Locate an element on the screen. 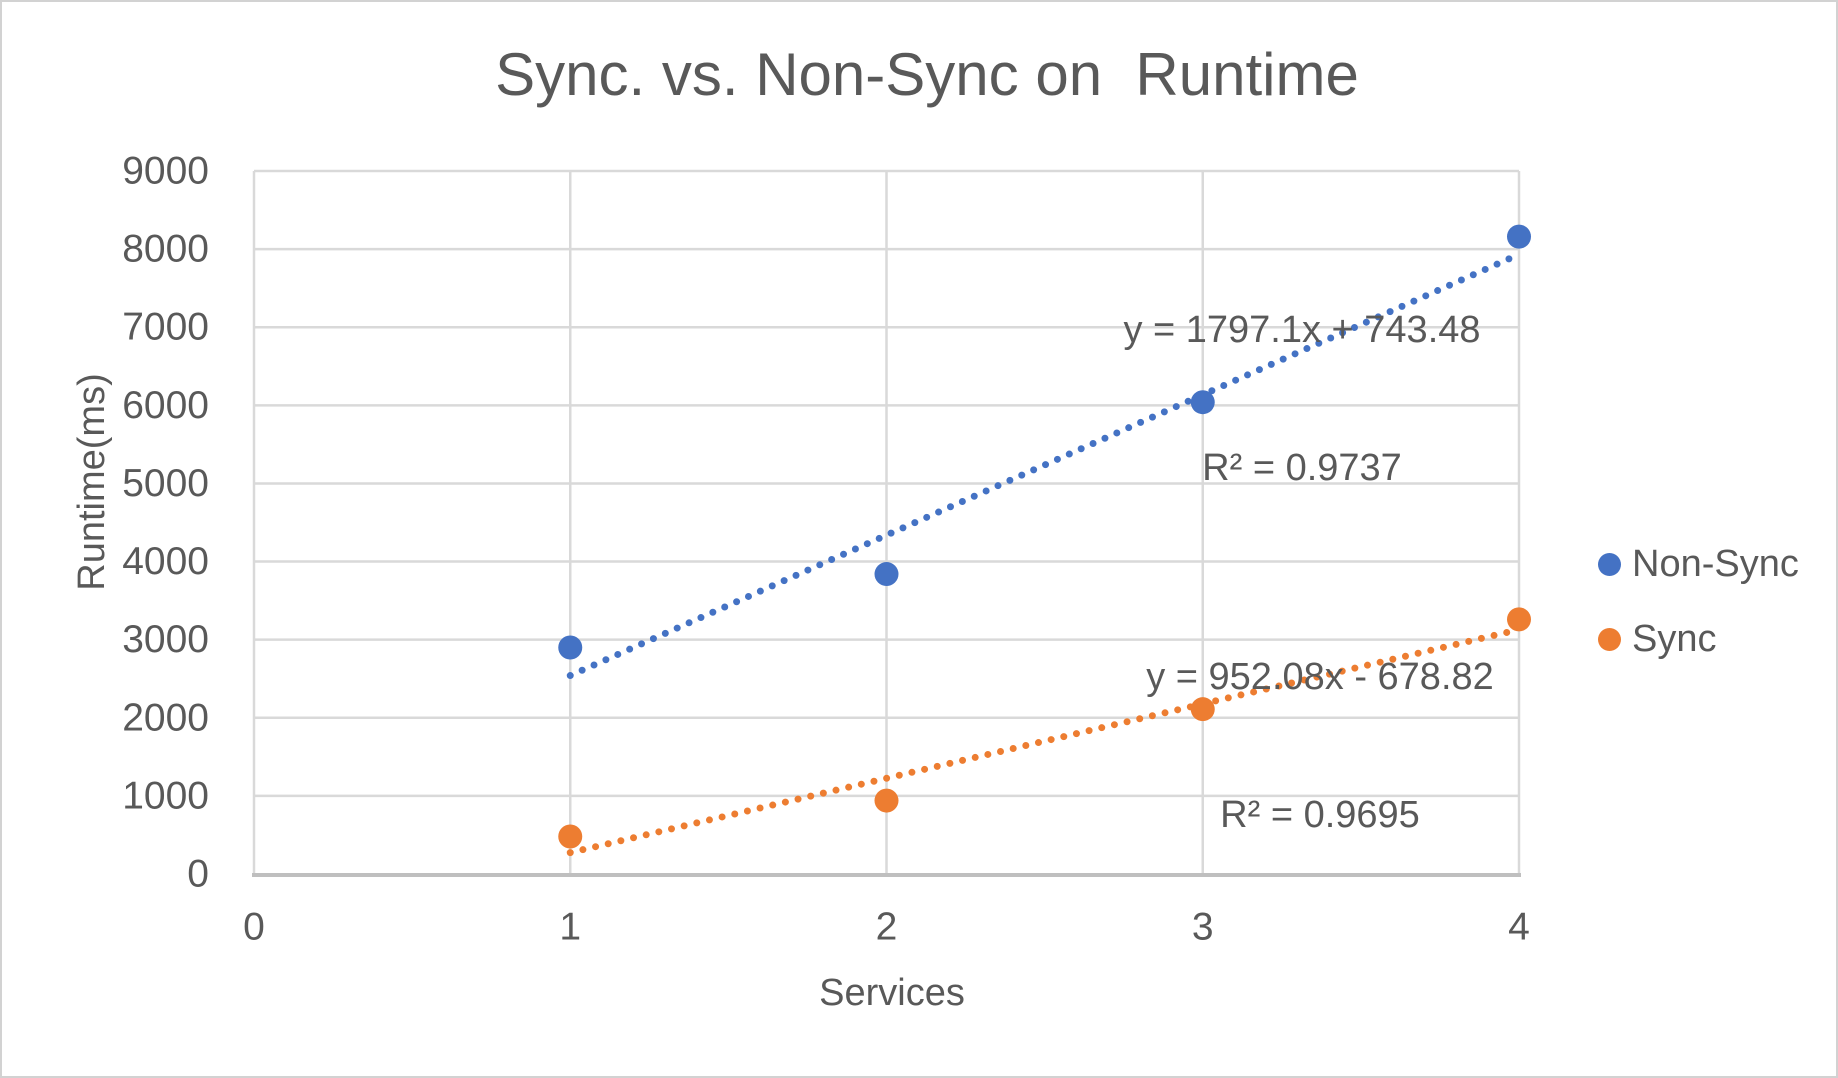 This screenshot has height=1078, width=1838. legend-label-sync: Sync is located at coordinates (1674, 638).